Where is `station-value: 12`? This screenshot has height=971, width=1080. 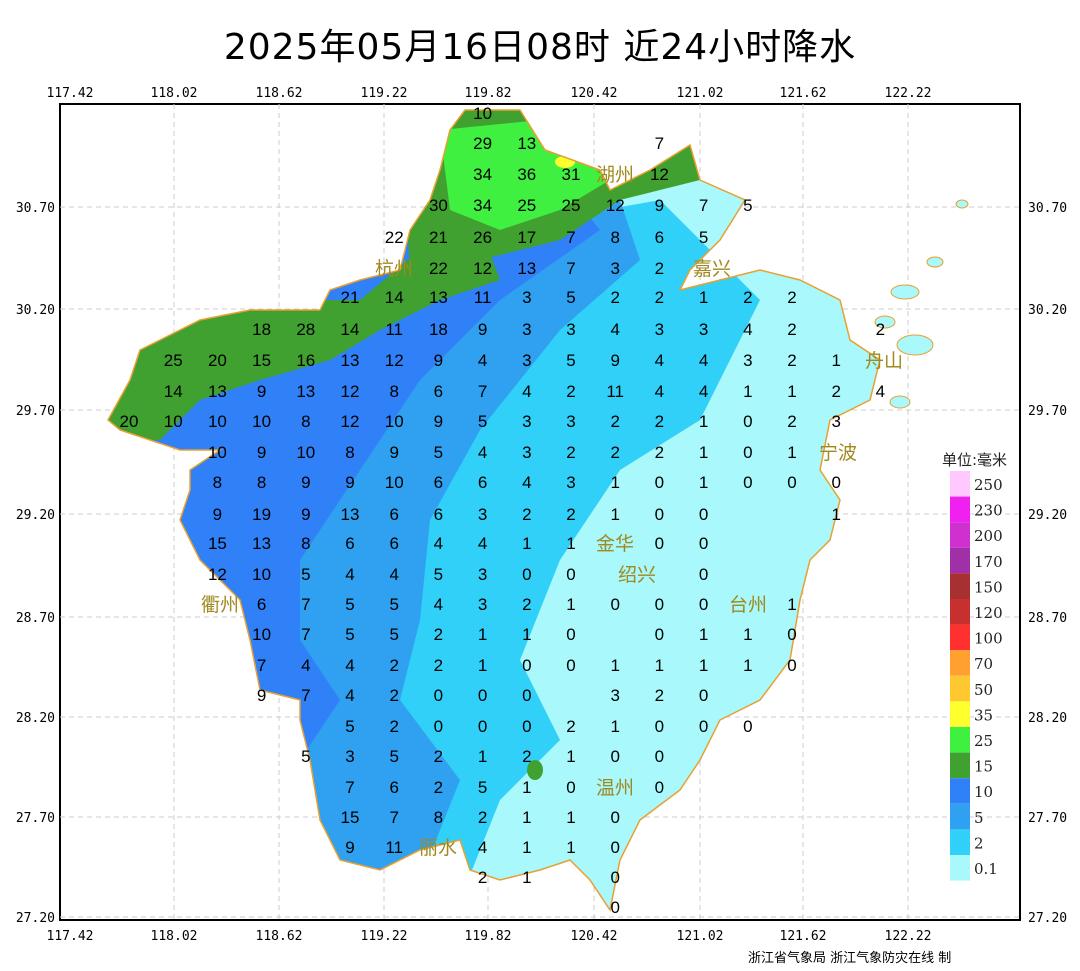
station-value: 12 is located at coordinates (615, 205).